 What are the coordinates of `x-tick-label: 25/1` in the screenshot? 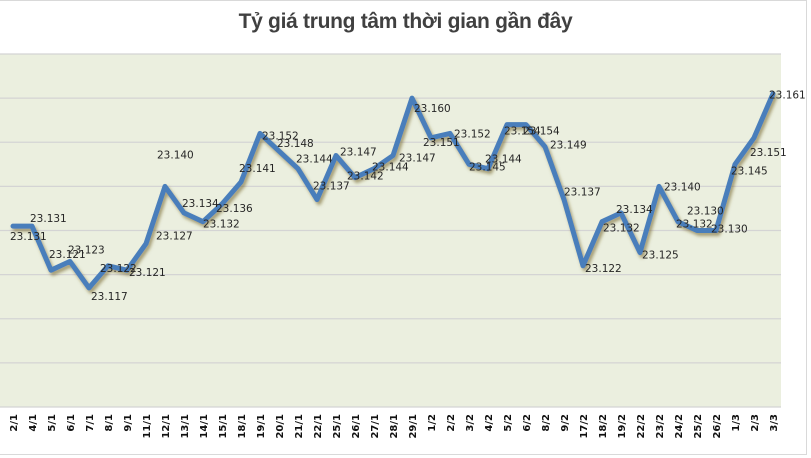 It's located at (337, 426).